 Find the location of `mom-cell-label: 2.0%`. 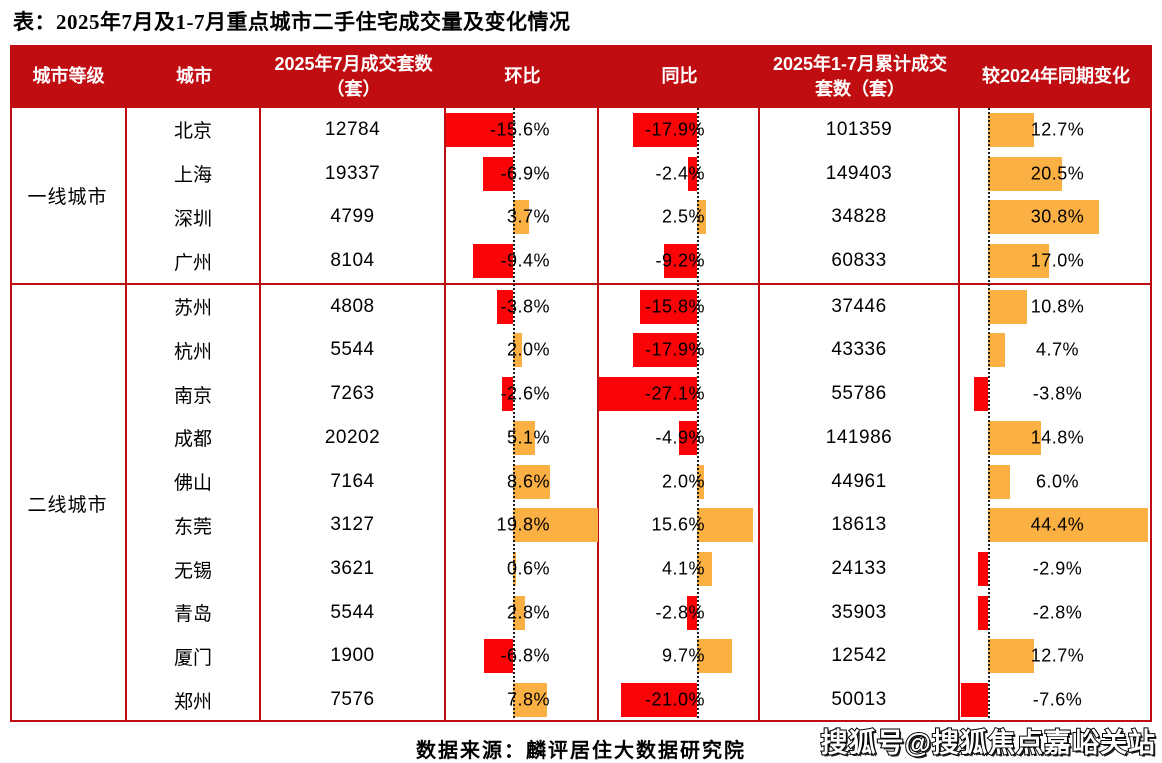

mom-cell-label: 2.0% is located at coordinates (528, 349).